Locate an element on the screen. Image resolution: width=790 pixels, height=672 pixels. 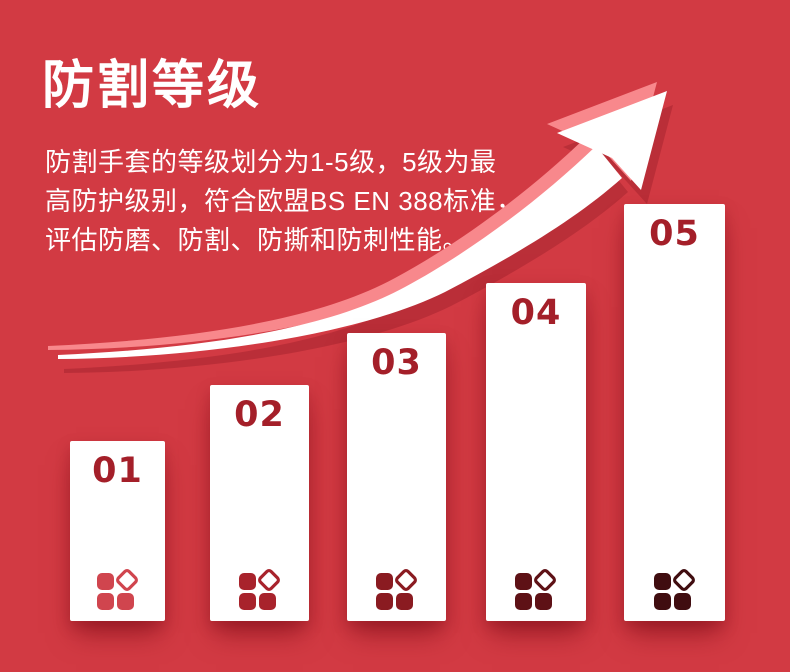
level-bar-5: 05 is located at coordinates (674, 412).